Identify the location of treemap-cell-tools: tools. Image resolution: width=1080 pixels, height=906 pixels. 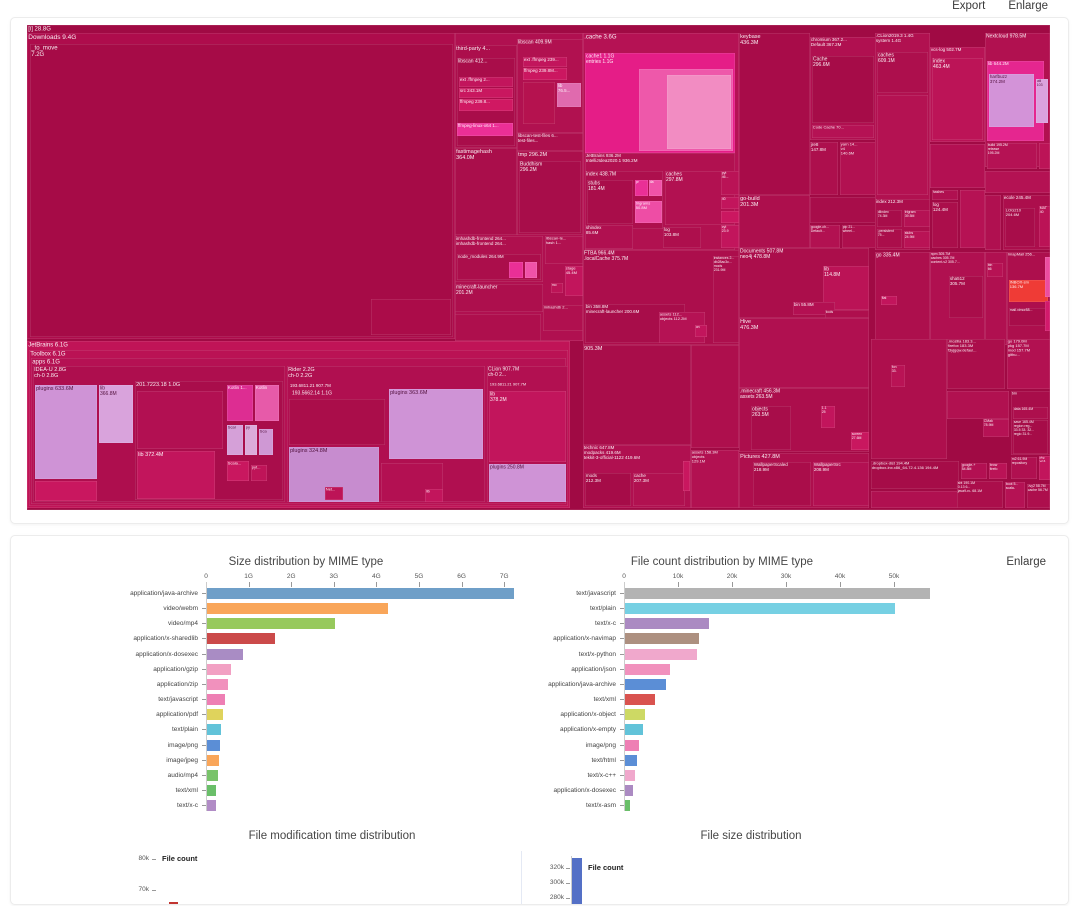
(847, 314).